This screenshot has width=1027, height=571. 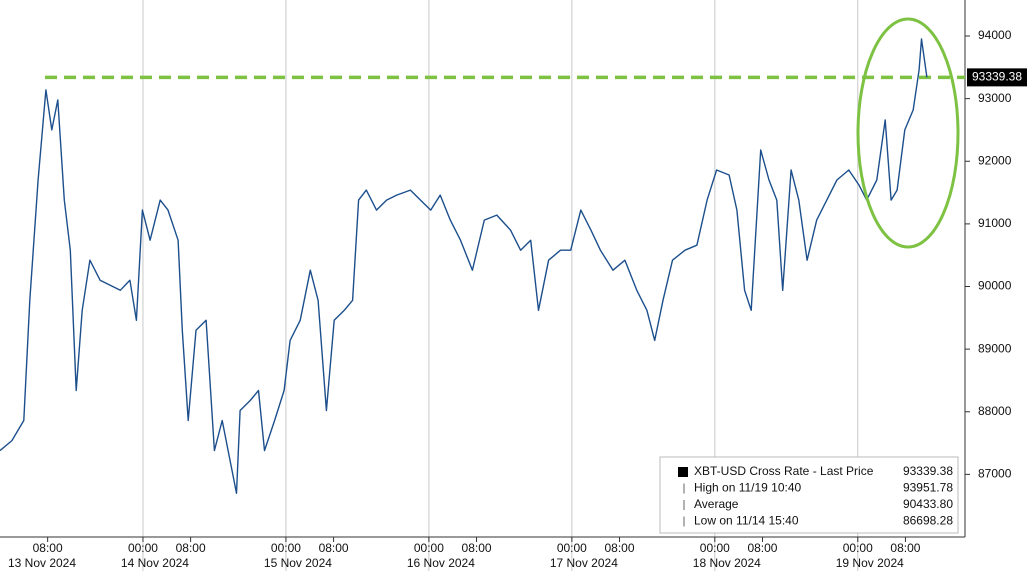 I want to click on legend-value: 86698.28, so click(x=928, y=521).